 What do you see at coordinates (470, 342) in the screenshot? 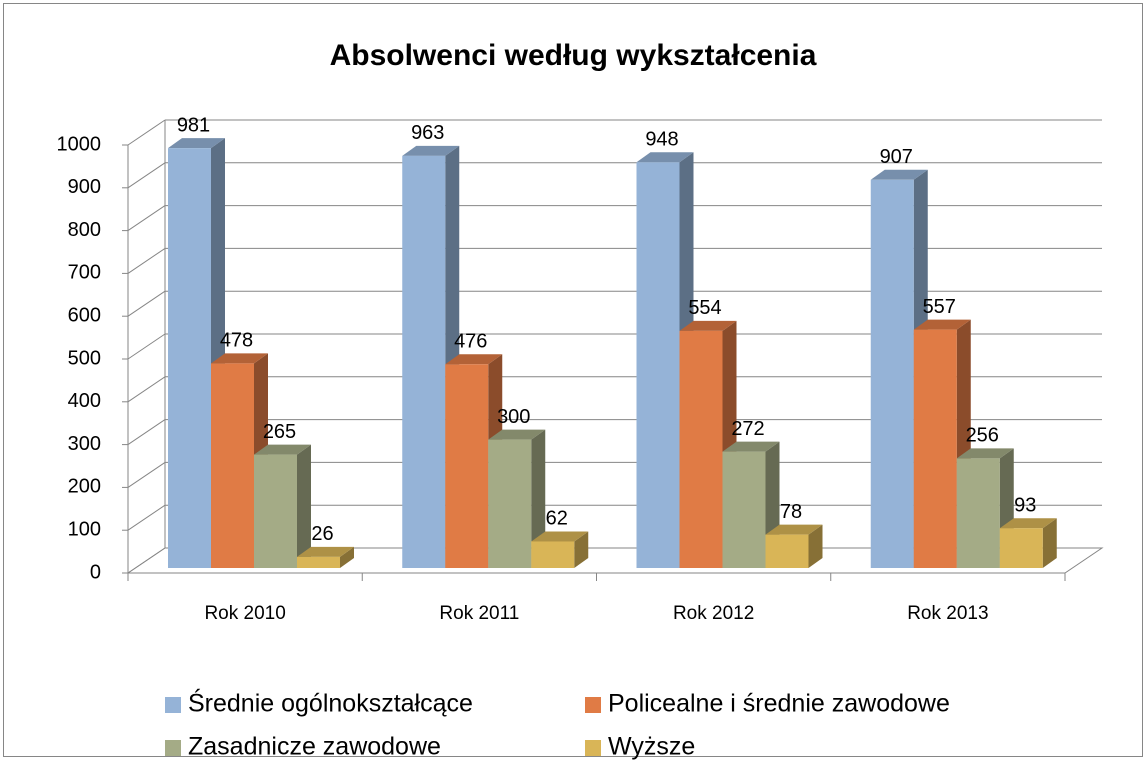
I see `data-label: 476` at bounding box center [470, 342].